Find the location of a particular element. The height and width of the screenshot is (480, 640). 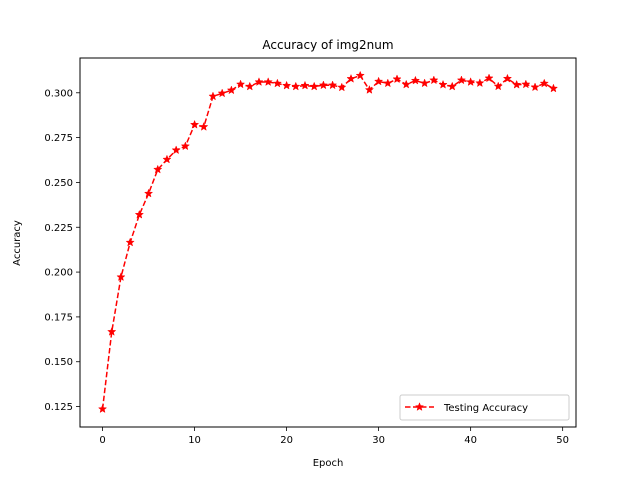

legend-frame is located at coordinates (484, 407).